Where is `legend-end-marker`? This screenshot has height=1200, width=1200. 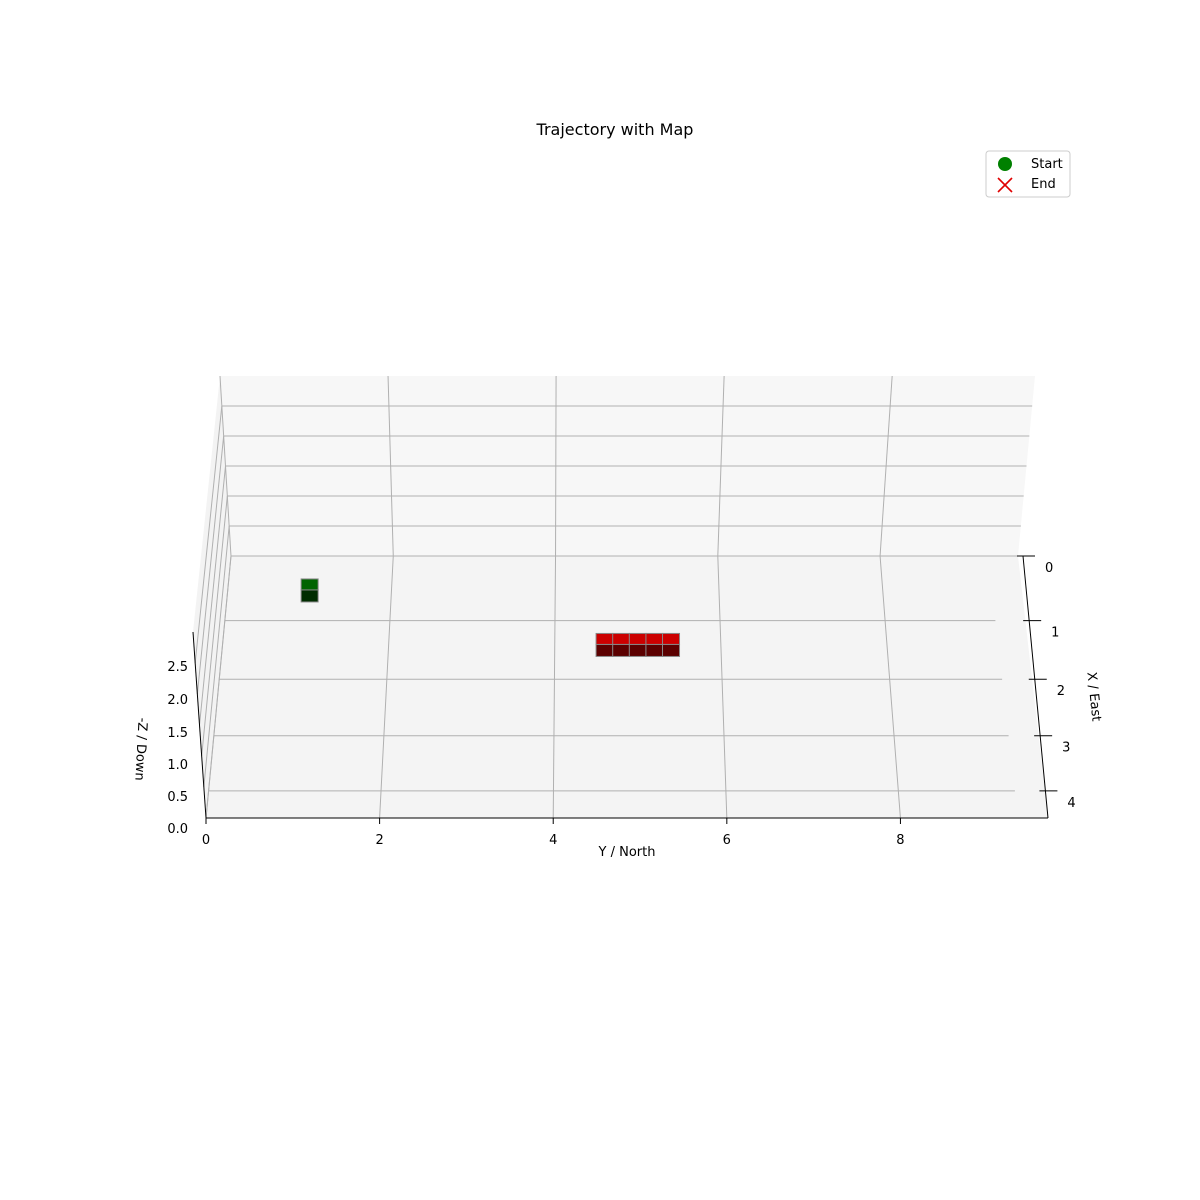
legend-end-marker is located at coordinates (1005, 185).